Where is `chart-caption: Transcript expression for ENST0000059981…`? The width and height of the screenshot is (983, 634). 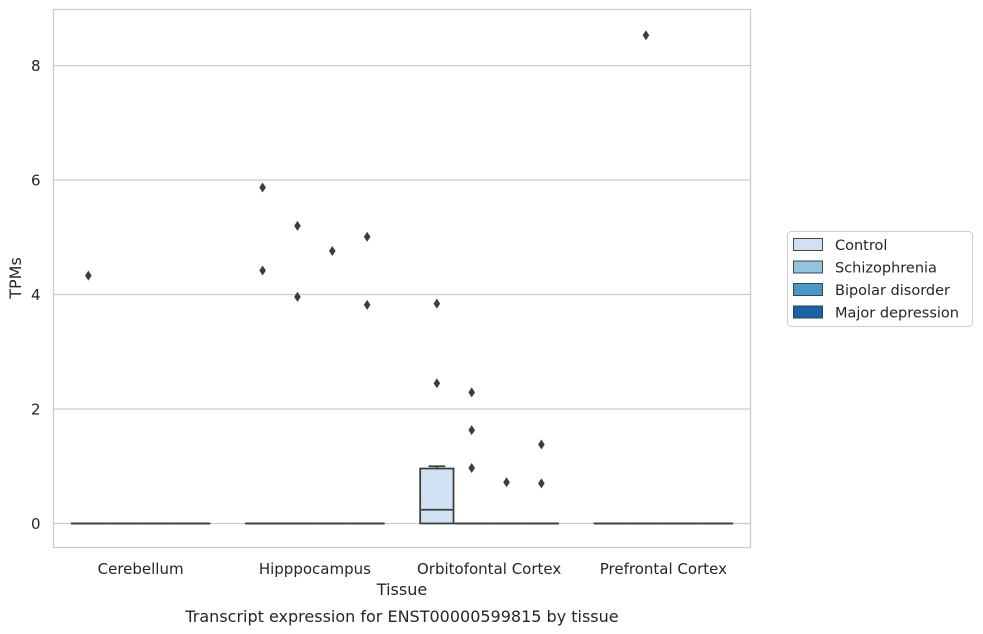 chart-caption: Transcript expression for ENST0000059981… is located at coordinates (401, 616).